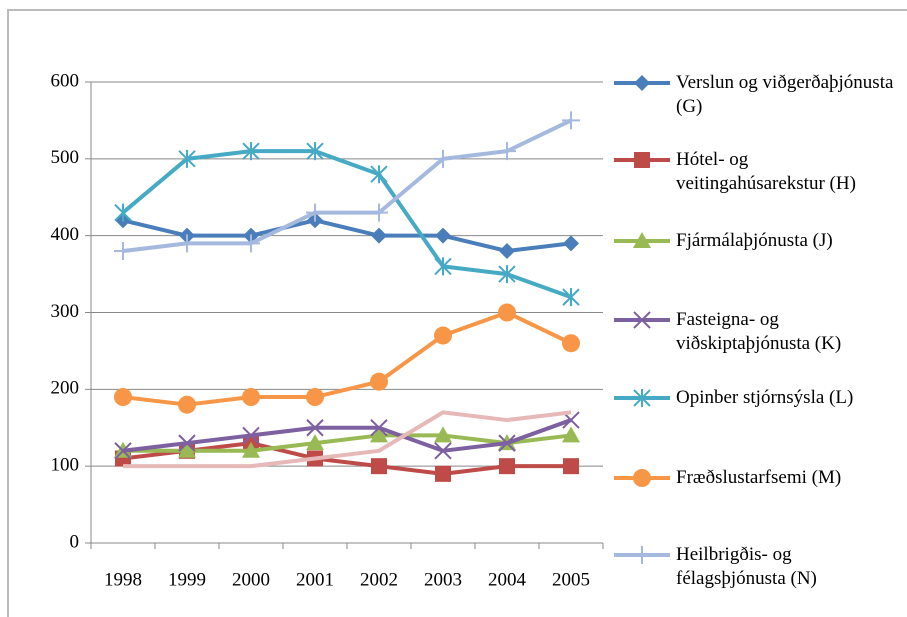  I want to click on legend-item: Fjármálaþjónusta (J), so click(757, 259).